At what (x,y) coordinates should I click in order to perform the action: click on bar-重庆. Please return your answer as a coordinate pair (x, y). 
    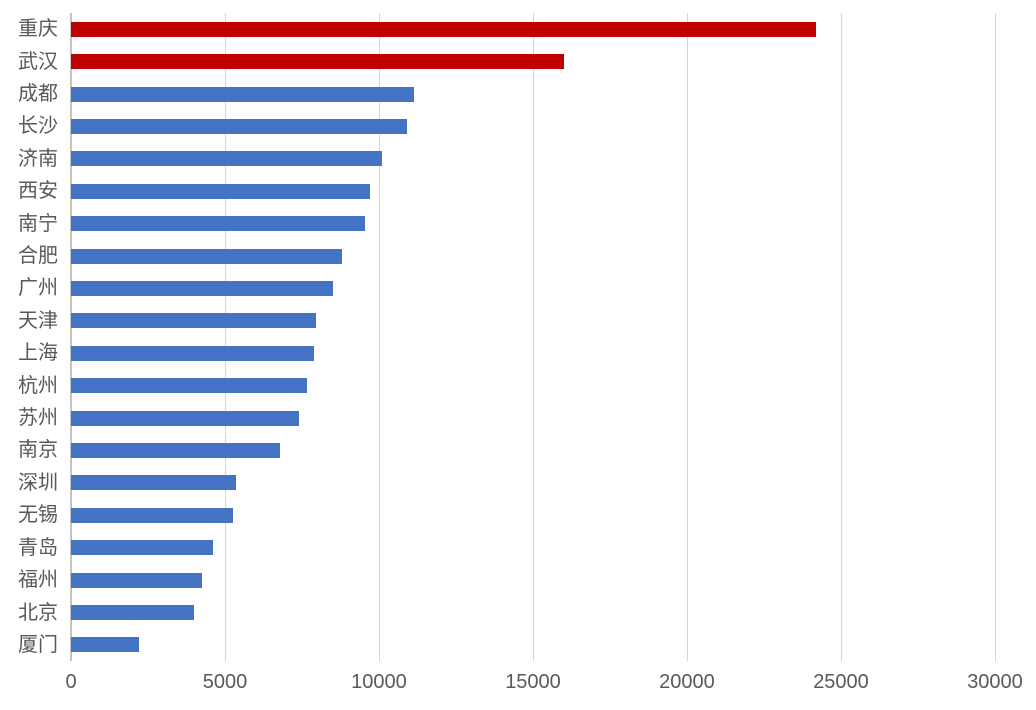
    Looking at the image, I should click on (444, 29).